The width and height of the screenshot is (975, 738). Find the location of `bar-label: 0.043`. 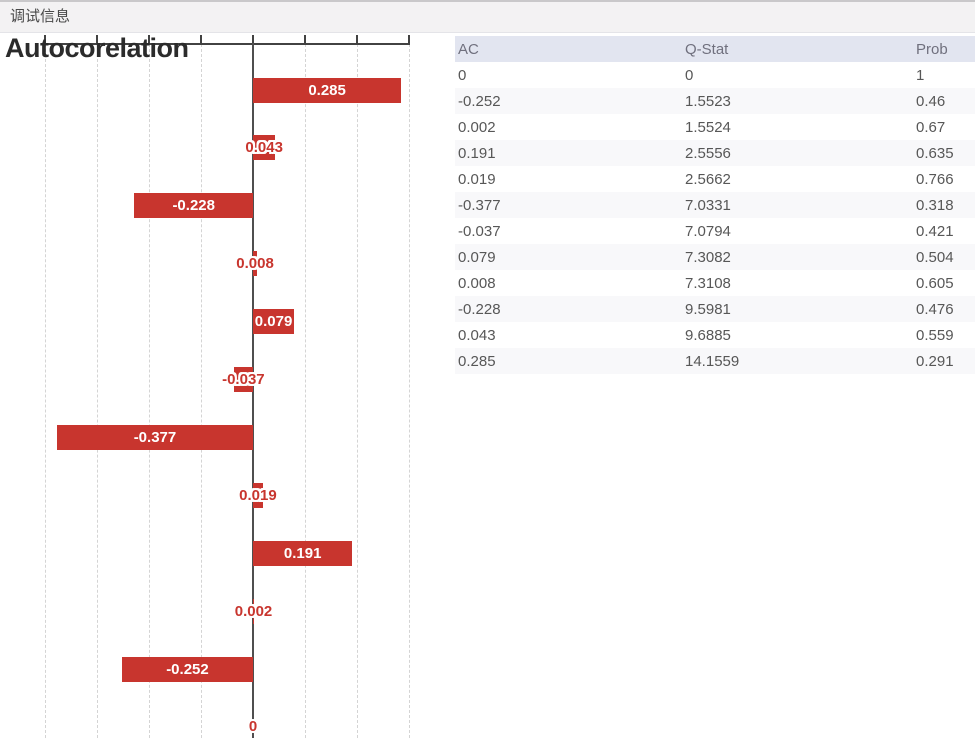

bar-label: 0.043 is located at coordinates (264, 147).